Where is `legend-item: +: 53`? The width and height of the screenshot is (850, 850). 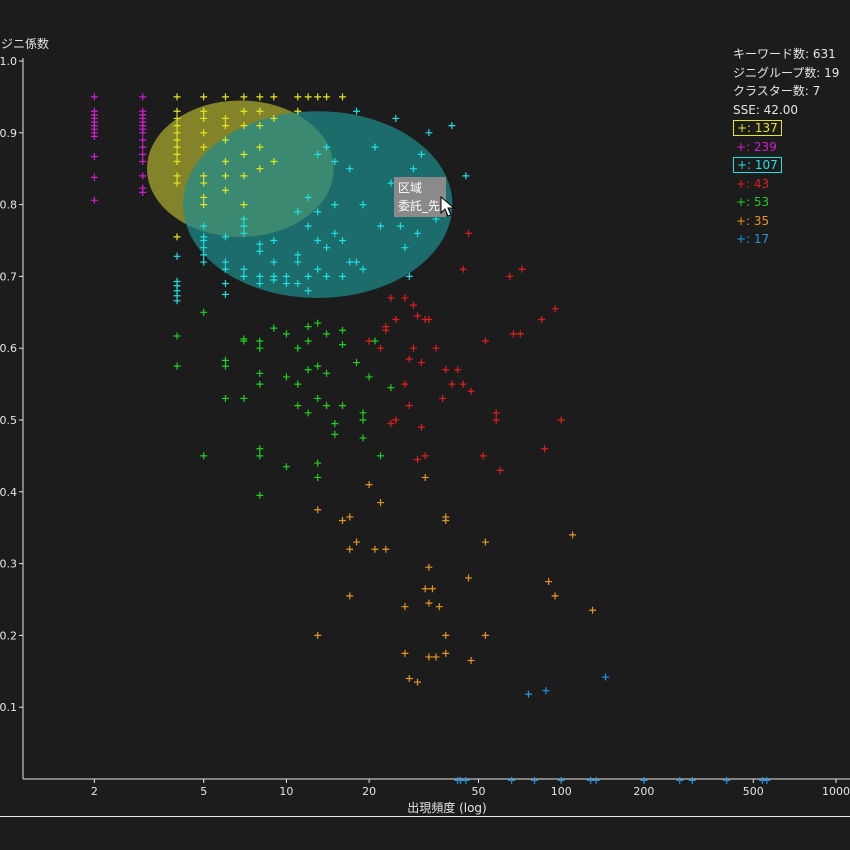
legend-item: +: 53 is located at coordinates (753, 202).